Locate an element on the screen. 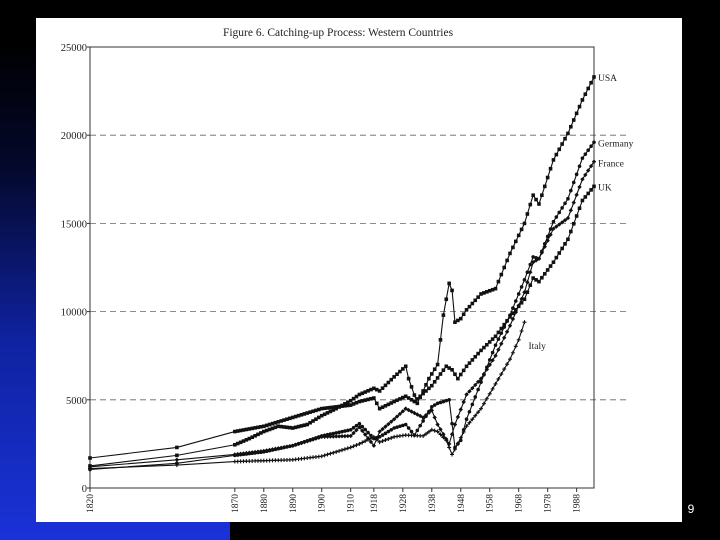 The image size is (720, 540). marker-usa-1952 is located at coordinates (472, 303).